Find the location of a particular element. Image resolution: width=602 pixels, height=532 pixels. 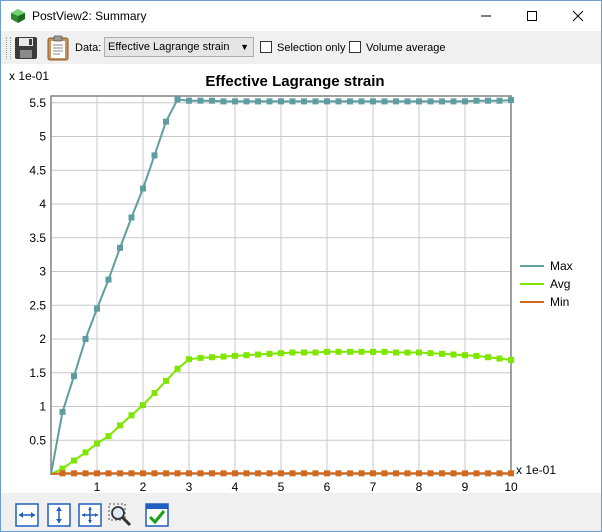

fit-height-icon is located at coordinates (59, 515).